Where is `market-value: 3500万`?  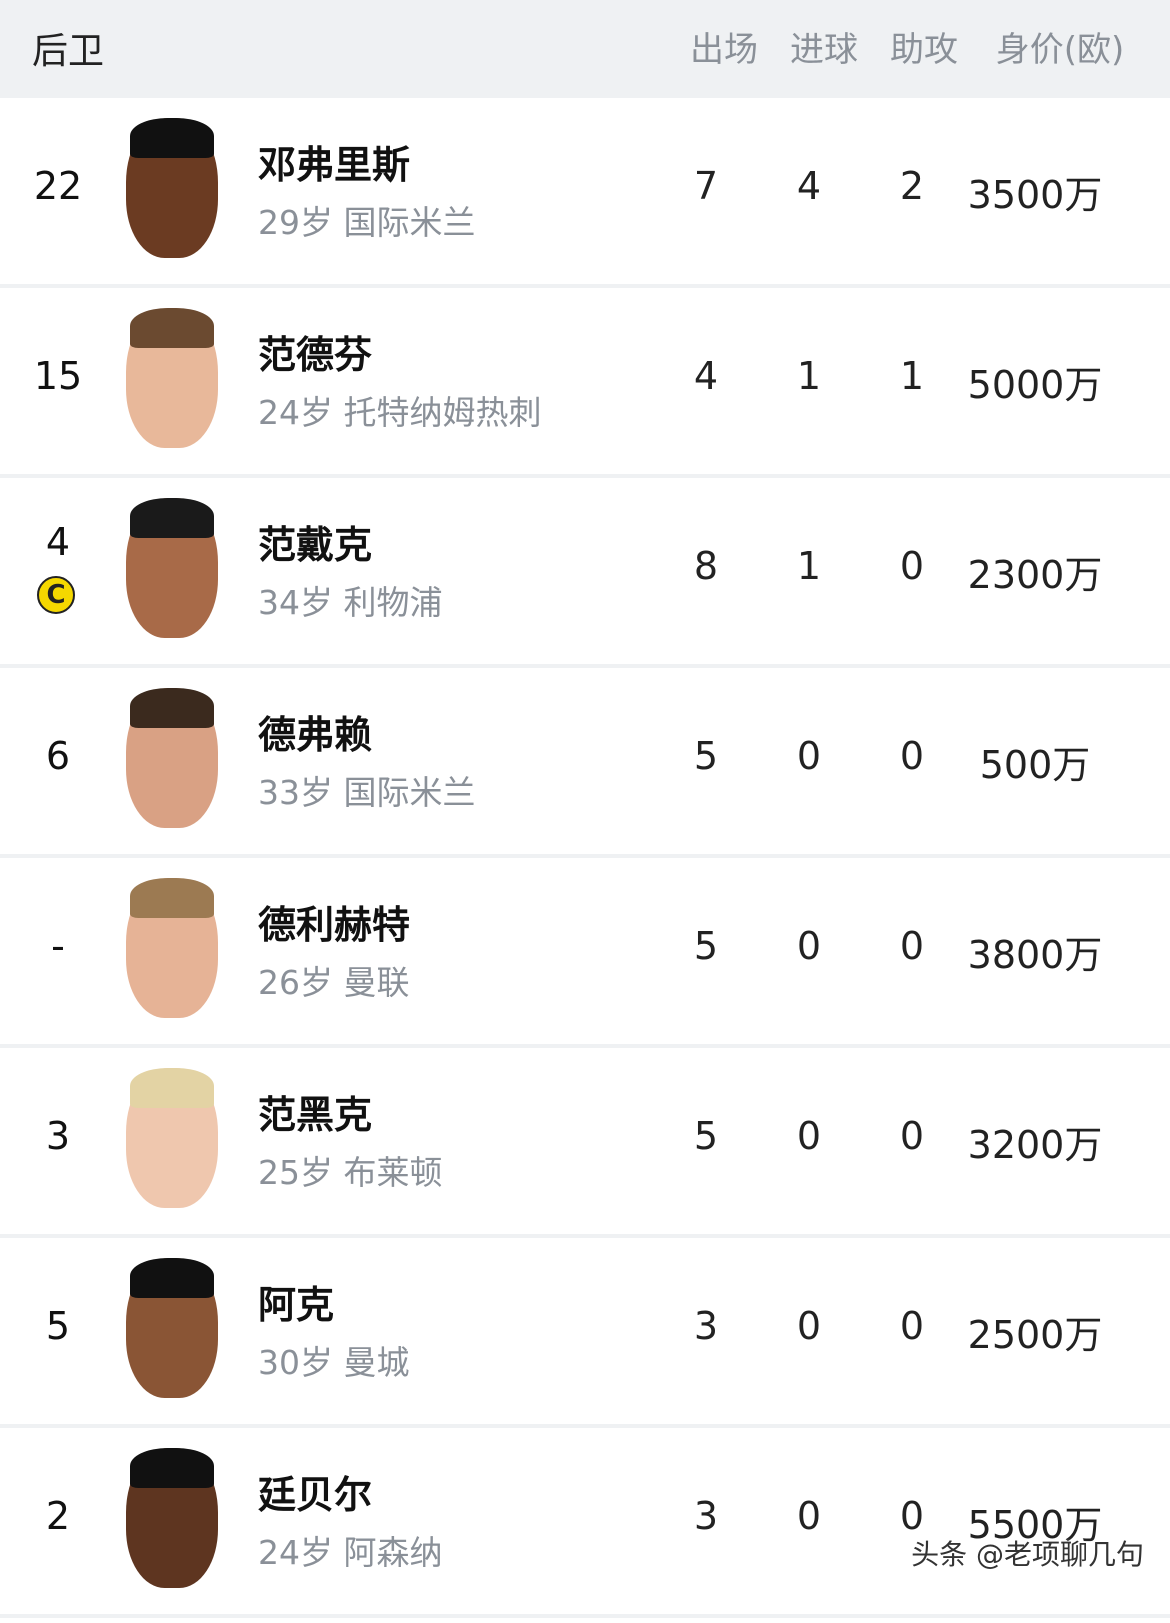 market-value: 3500万 is located at coordinates (1035, 195).